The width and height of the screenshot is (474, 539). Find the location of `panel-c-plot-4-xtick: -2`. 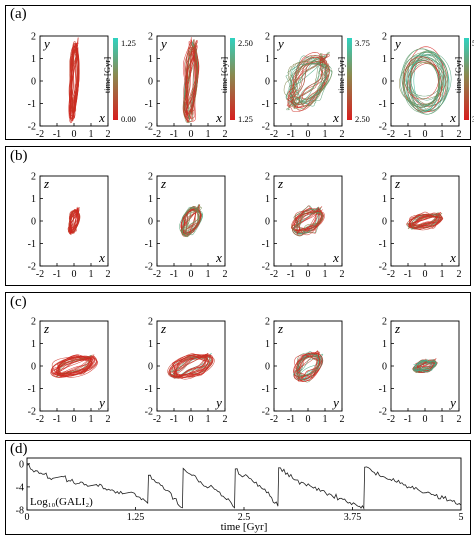

panel-c-plot-4-xtick: -2 is located at coordinates (391, 419).